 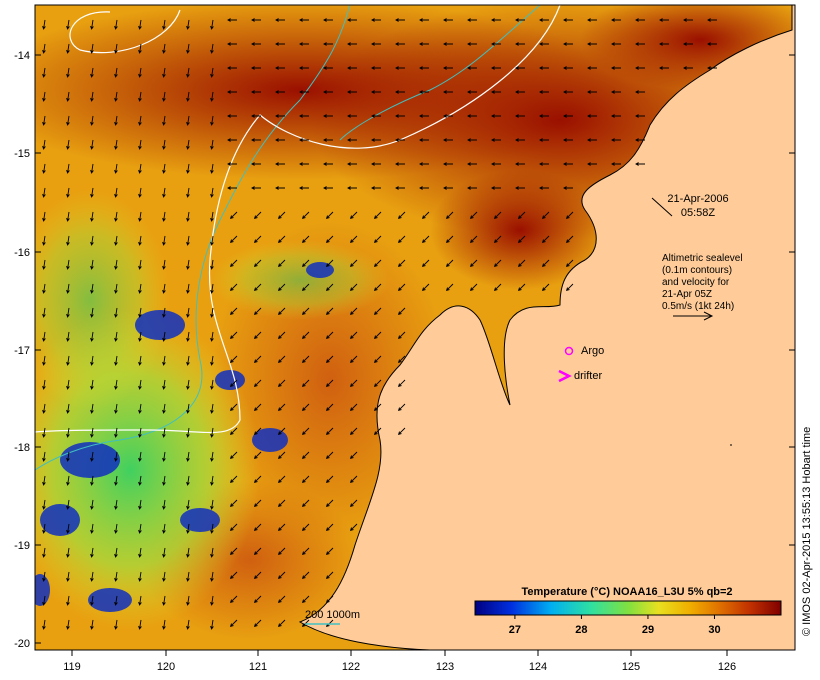 I want to click on drifter-marker, so click(x=565, y=376).